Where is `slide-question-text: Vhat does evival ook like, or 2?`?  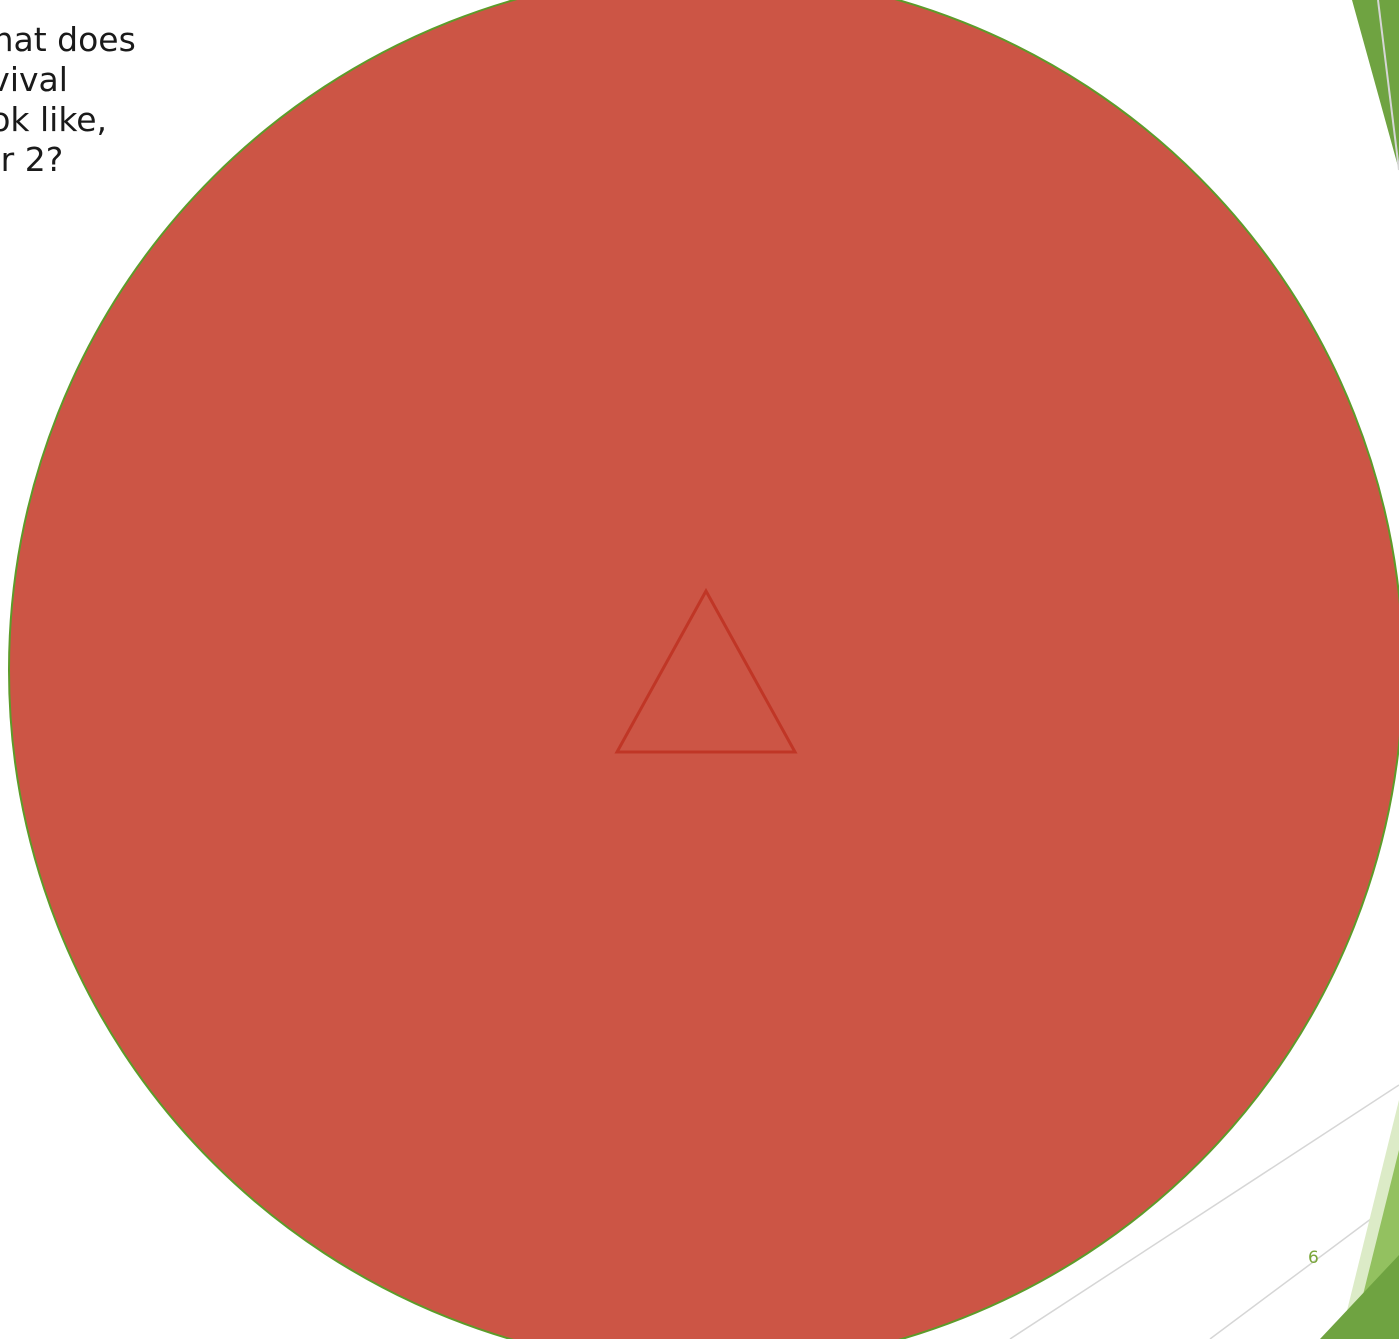 slide-question-text: Vhat does evival ook like, or 2? is located at coordinates (68, 100).